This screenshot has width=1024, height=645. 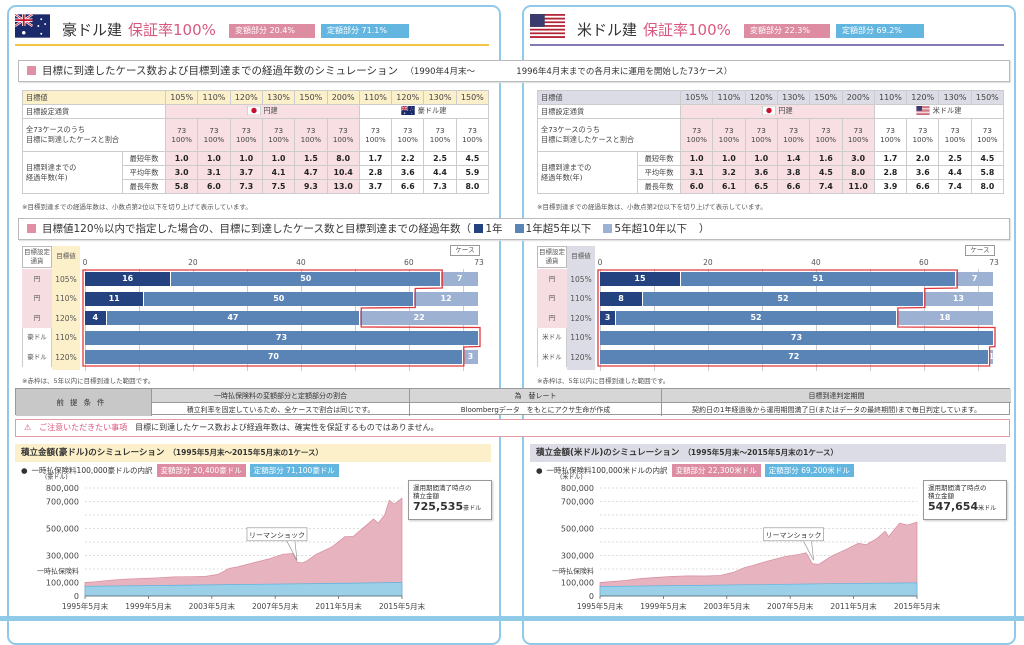 I want to click on conditions-header: 目標到達判定期間, so click(x=836, y=395).